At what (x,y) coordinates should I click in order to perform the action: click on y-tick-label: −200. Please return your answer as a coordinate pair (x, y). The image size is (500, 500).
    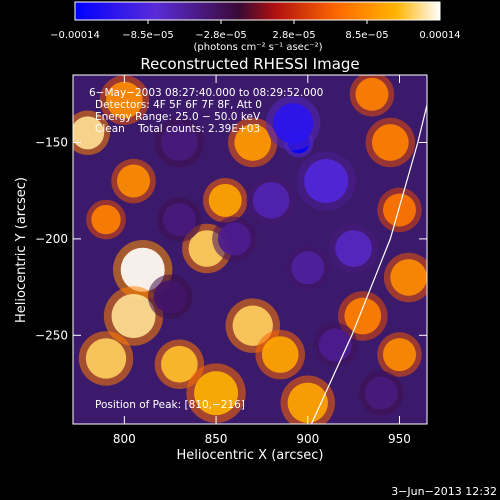
    Looking at the image, I should click on (51, 239).